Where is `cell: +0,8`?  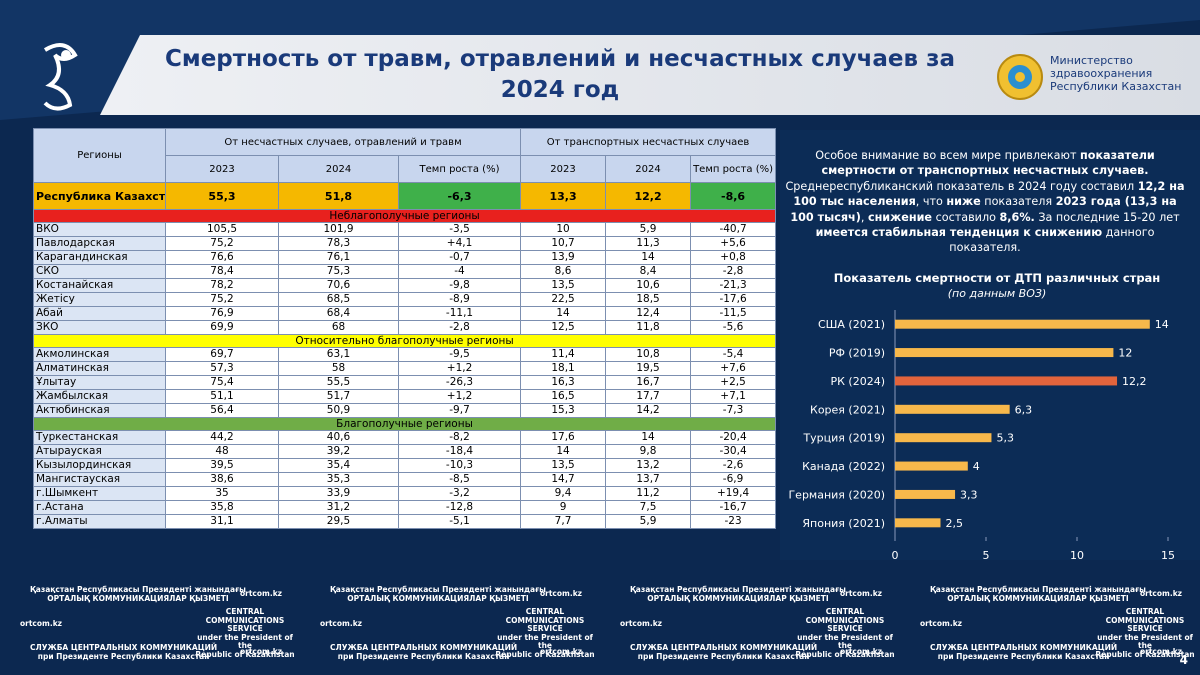
cell: +0,8 is located at coordinates (733, 257).